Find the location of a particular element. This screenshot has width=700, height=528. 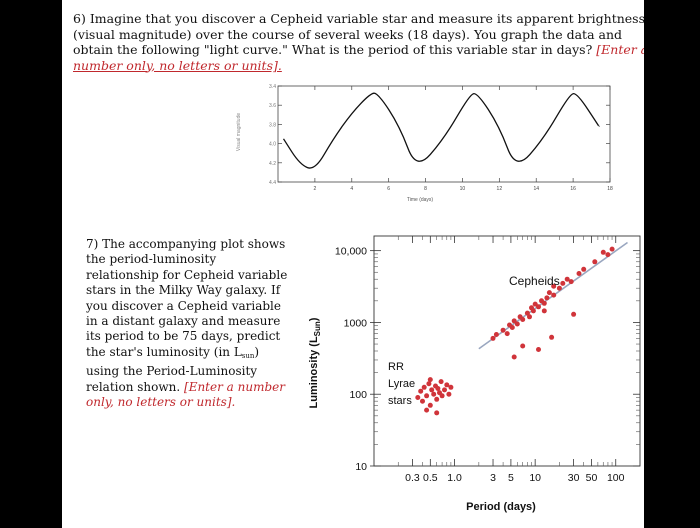

instruction-text: only, no letters or units]. is located at coordinates (161, 402).